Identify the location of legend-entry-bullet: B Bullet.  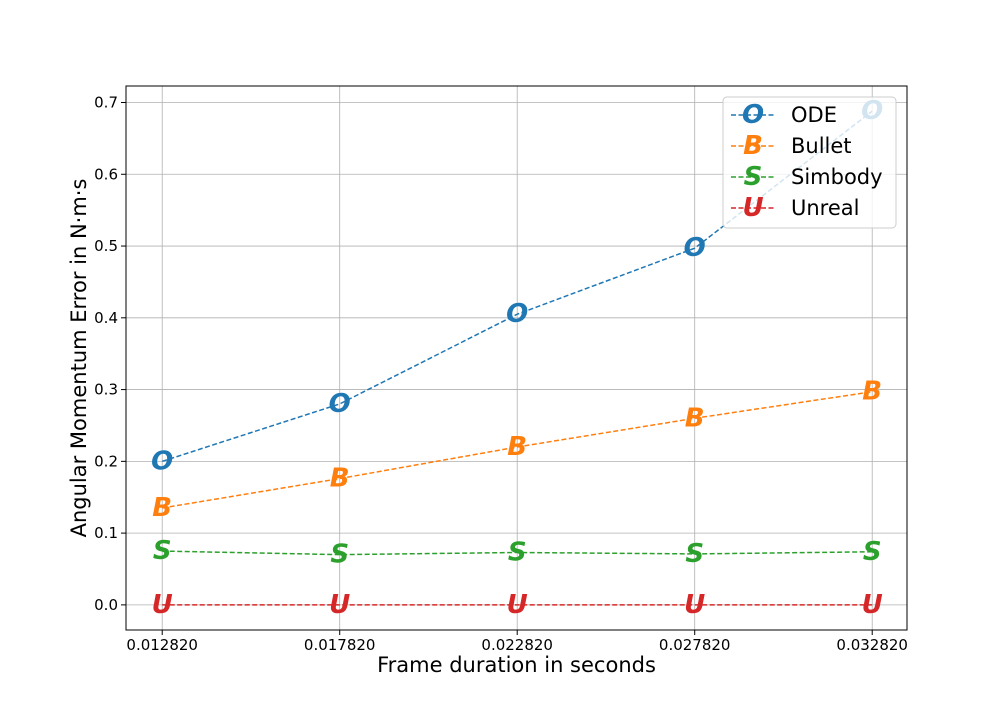
(791, 146).